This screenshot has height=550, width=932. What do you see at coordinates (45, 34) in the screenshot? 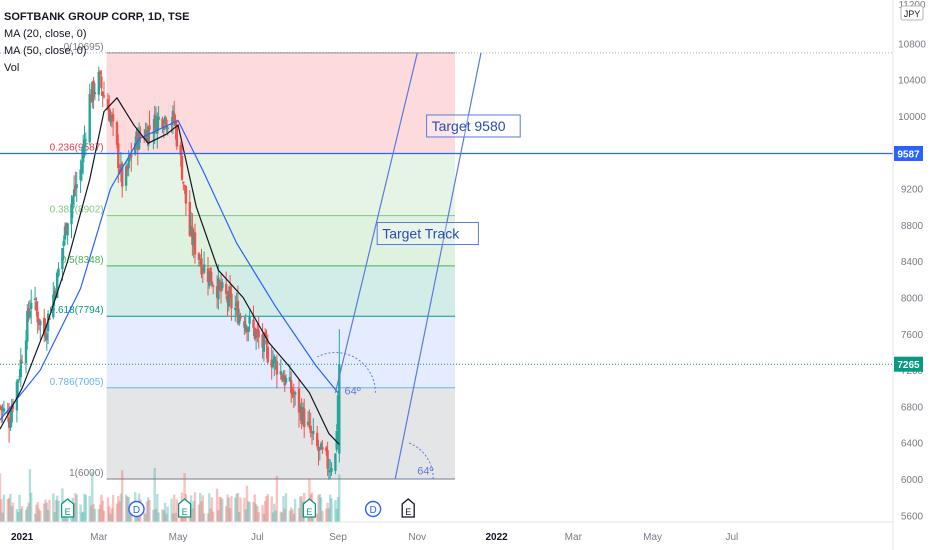
I see `ma20-legend: MA (20, close, 0)` at bounding box center [45, 34].